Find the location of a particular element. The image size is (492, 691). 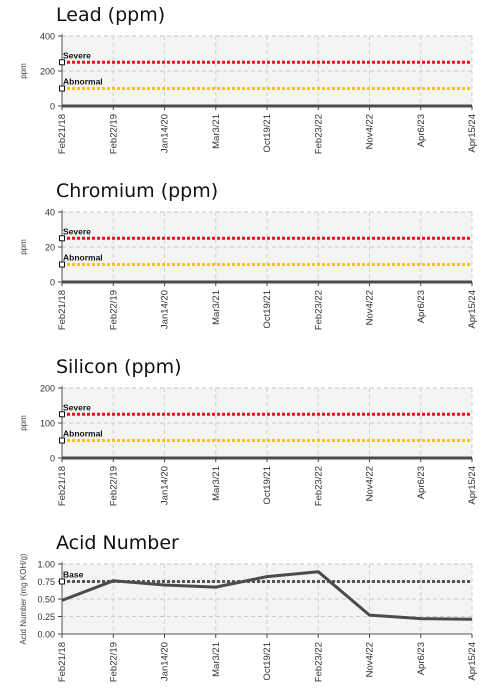

threshold-label: Base is located at coordinates (73, 575).